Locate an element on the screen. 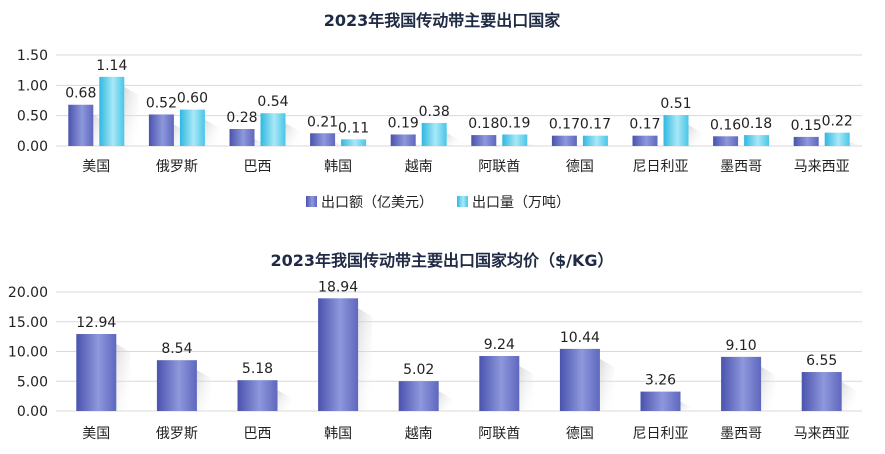  data-label: 0.15 is located at coordinates (806, 126).